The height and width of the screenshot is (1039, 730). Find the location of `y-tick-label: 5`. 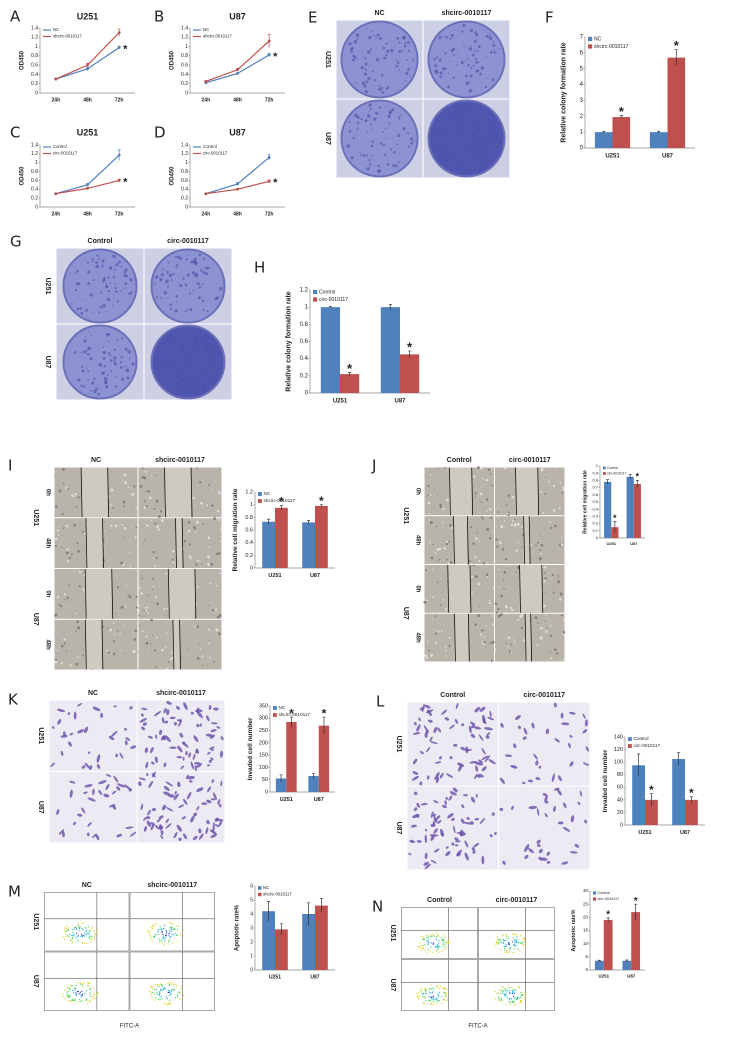

y-tick-label: 5 is located at coordinates (251, 900).